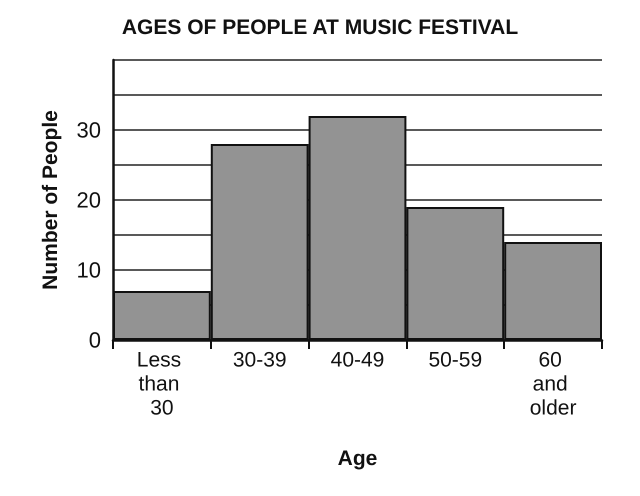 Image resolution: width=640 pixels, height=496 pixels. Describe the element at coordinates (88, 130) in the screenshot. I see `y-tick-label: 30` at that location.